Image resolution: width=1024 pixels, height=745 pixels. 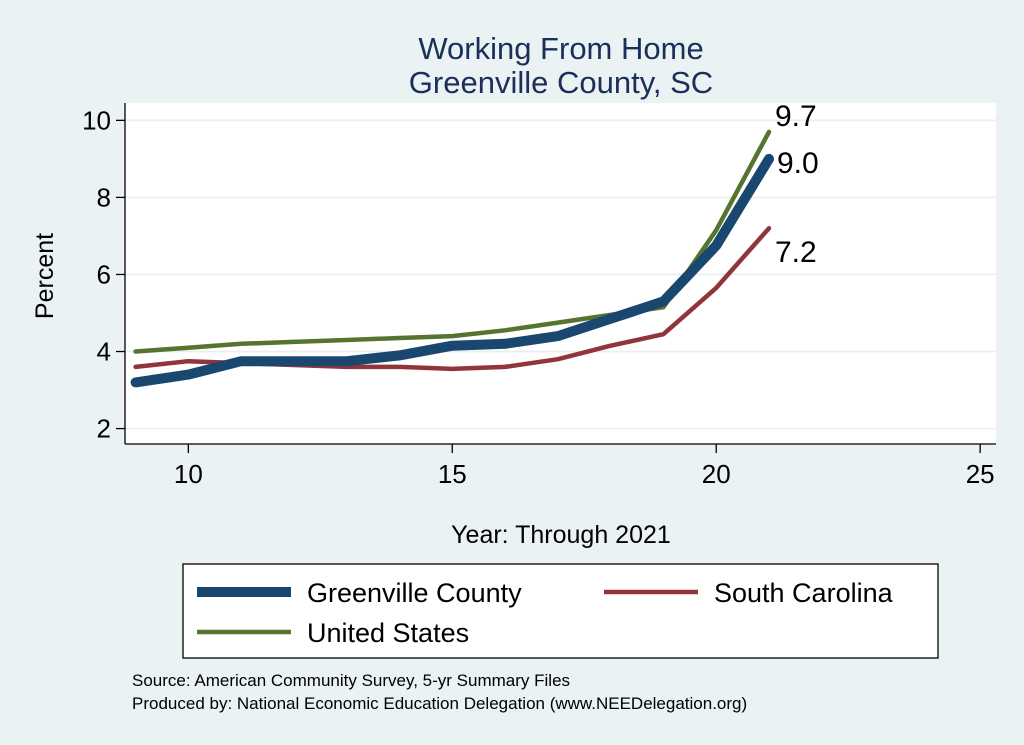 I want to click on end-label-greenville-county: 9.0, so click(x=798, y=163).